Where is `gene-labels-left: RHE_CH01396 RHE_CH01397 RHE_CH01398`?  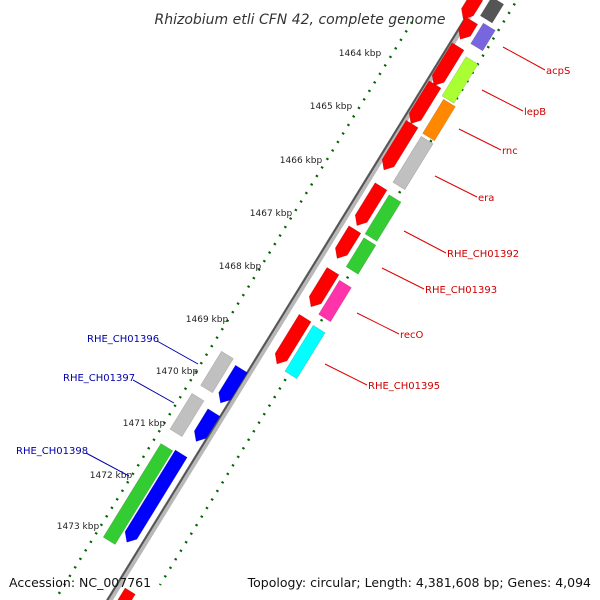 gene-labels-left: RHE_CH01396 RHE_CH01397 RHE_CH01398 is located at coordinates (107, 405).